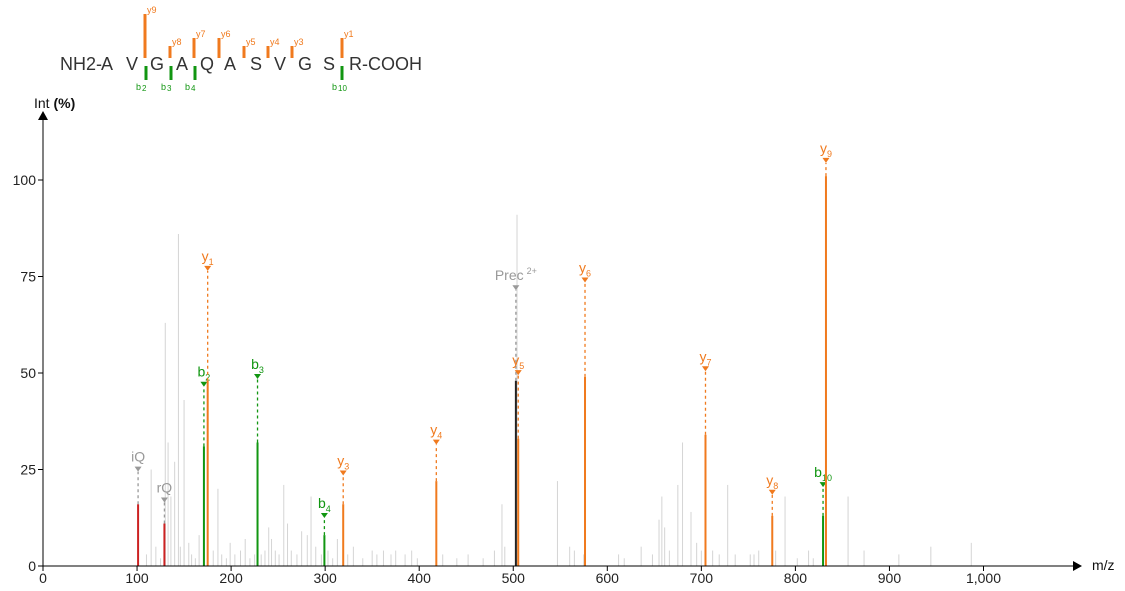 The image size is (1125, 591). I want to click on peak-label: b3, so click(257, 365).